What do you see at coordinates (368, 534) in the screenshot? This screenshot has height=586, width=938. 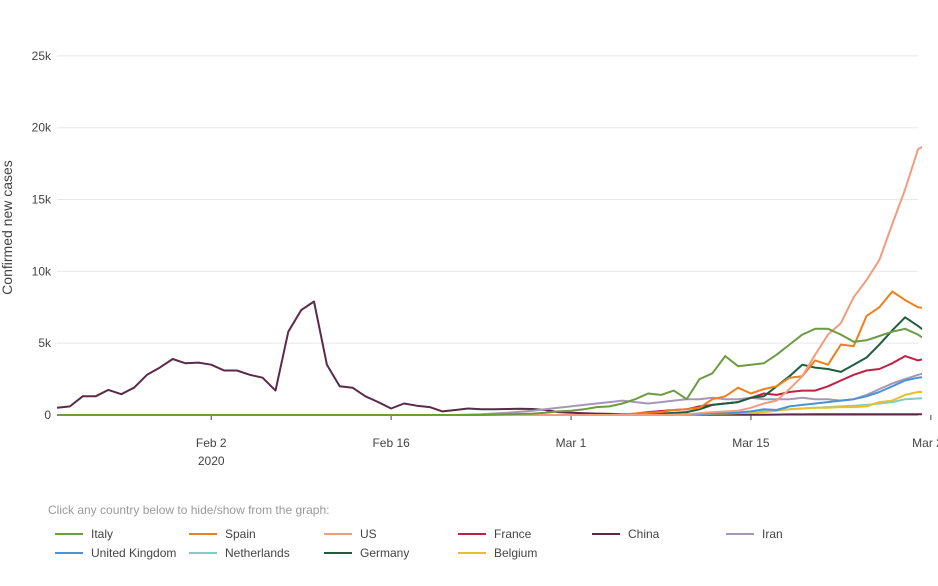 I see `legend-label: US` at bounding box center [368, 534].